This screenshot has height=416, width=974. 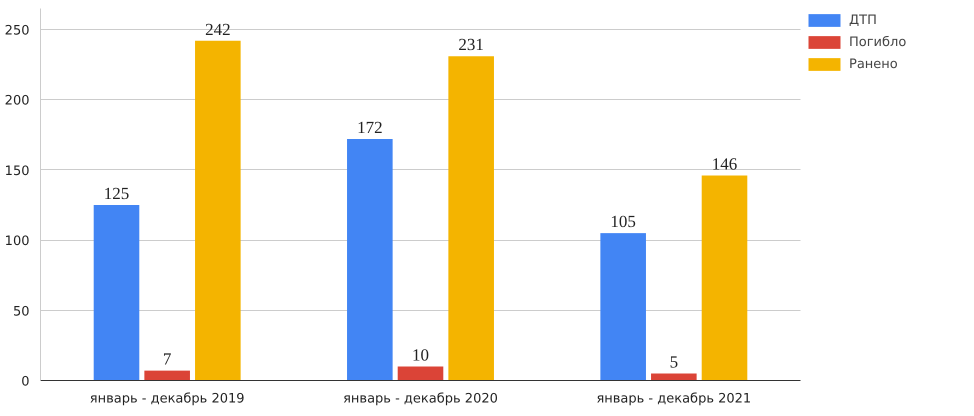 I want to click on data-label: 242, so click(x=218, y=29).